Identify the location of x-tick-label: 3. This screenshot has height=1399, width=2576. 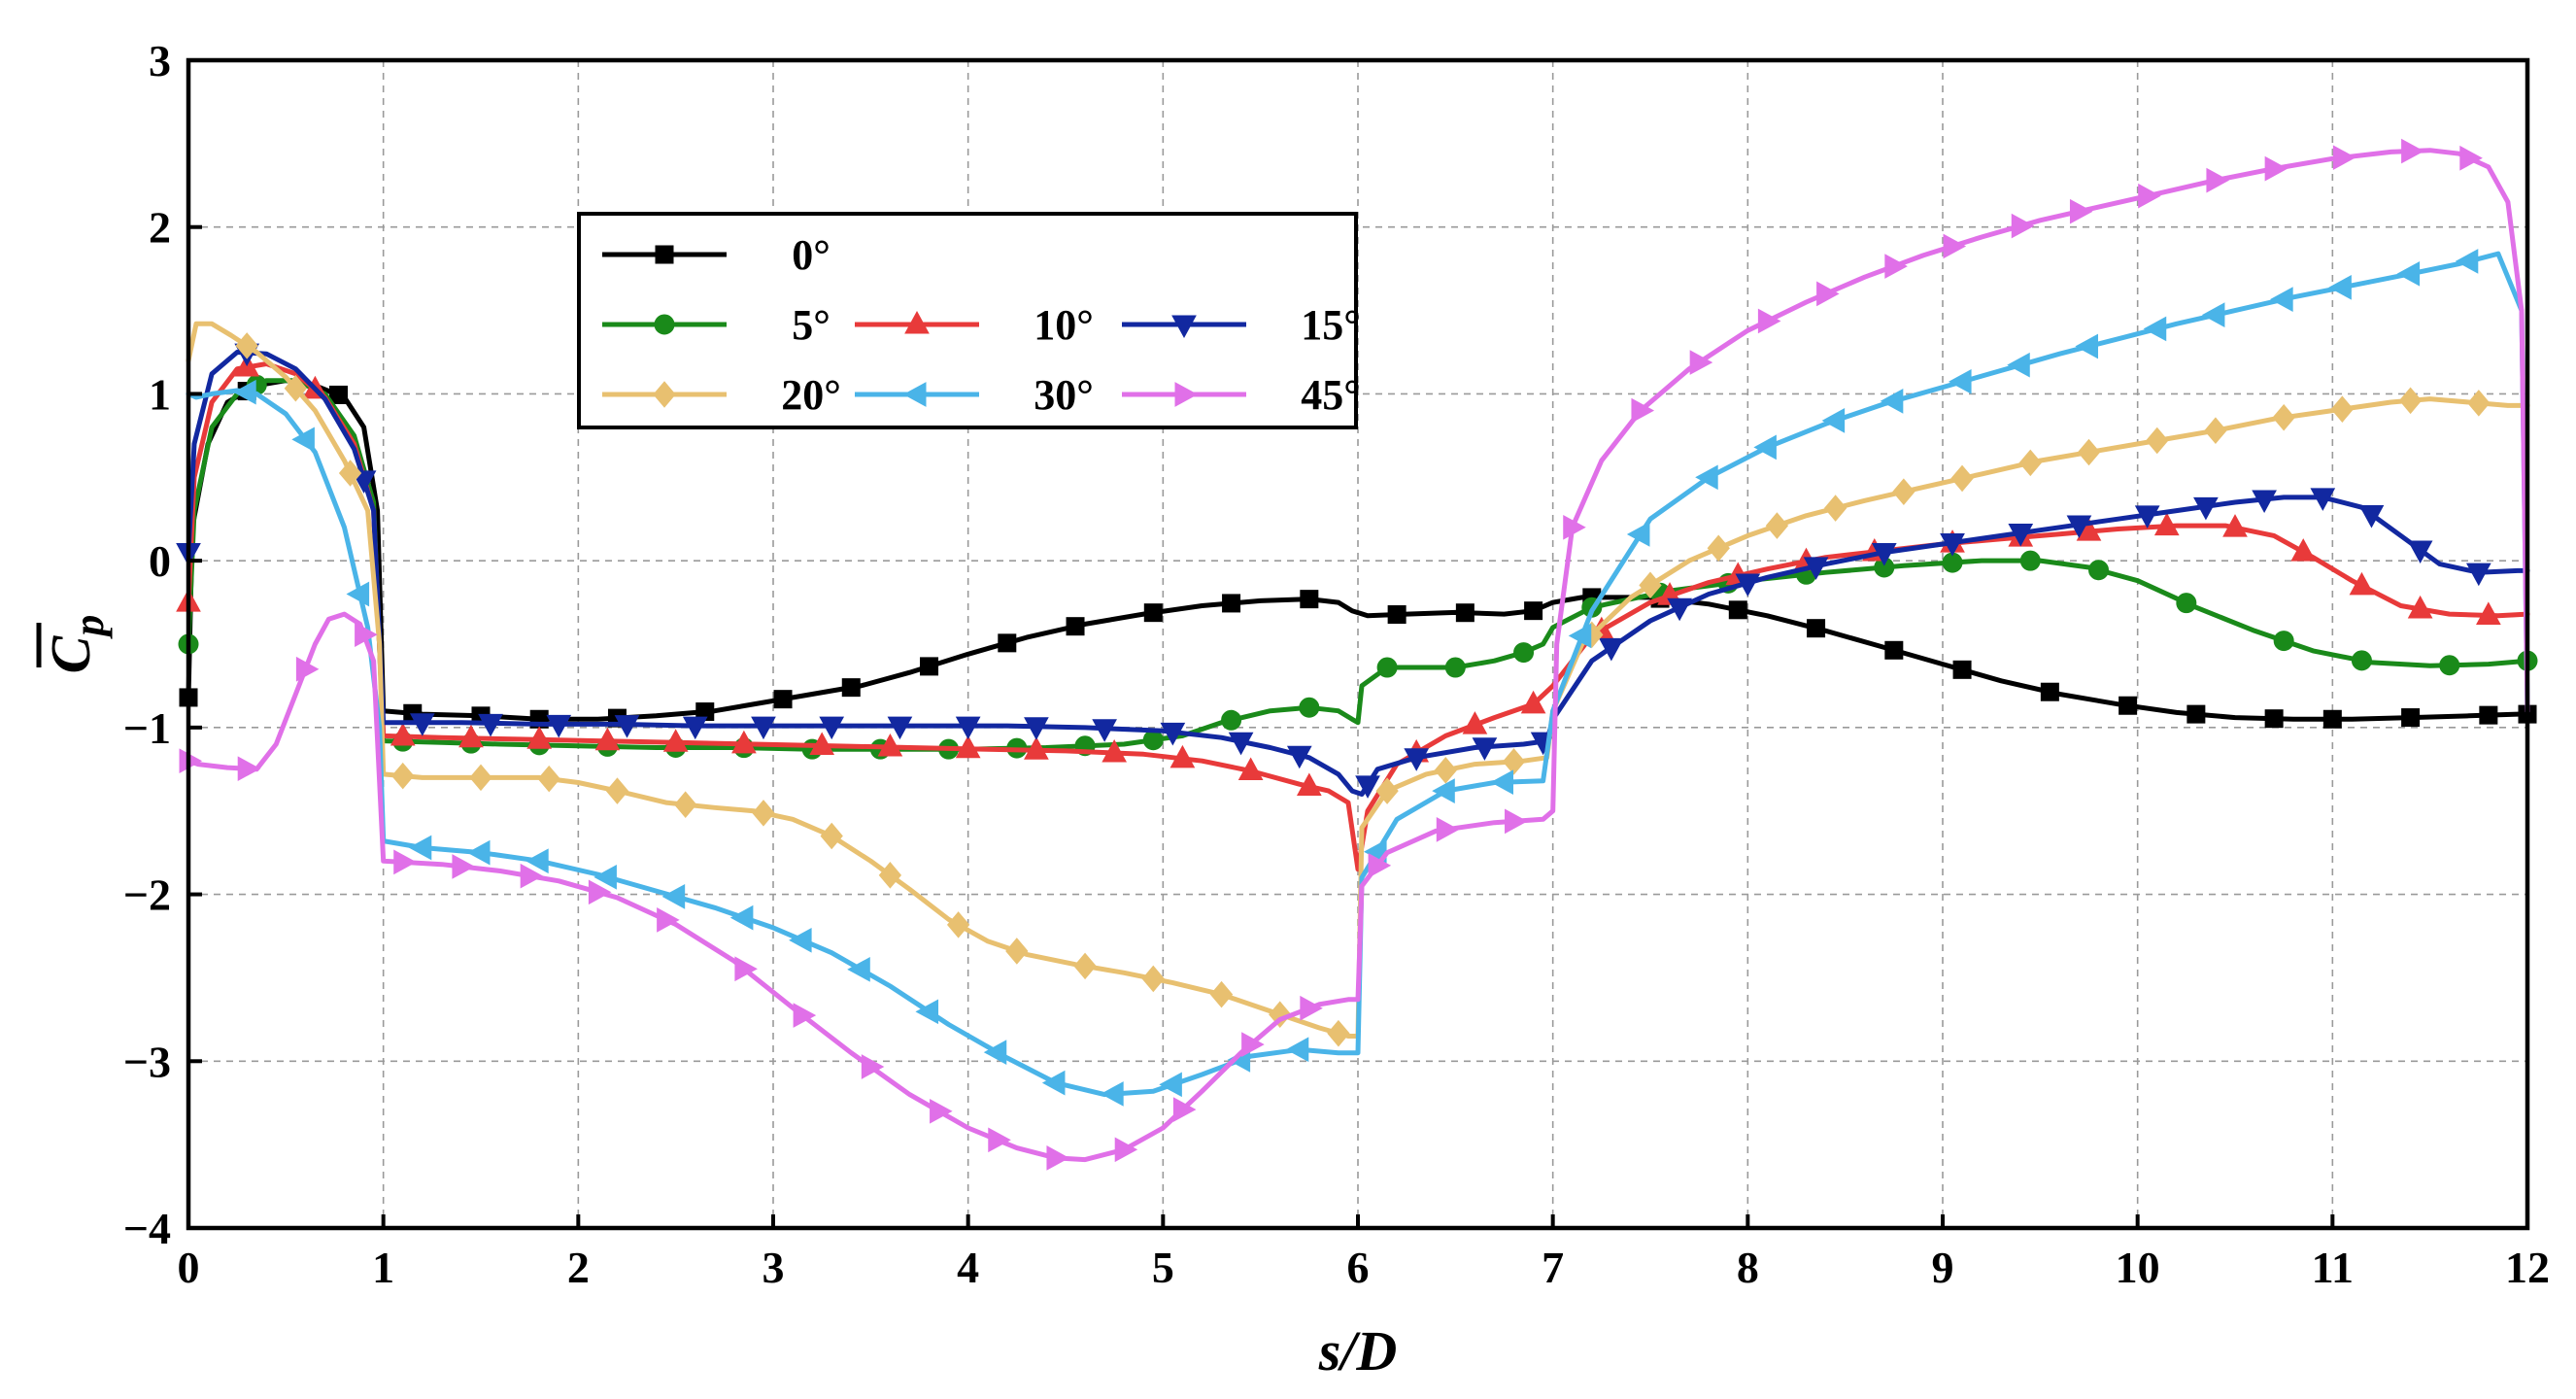
(774, 1267).